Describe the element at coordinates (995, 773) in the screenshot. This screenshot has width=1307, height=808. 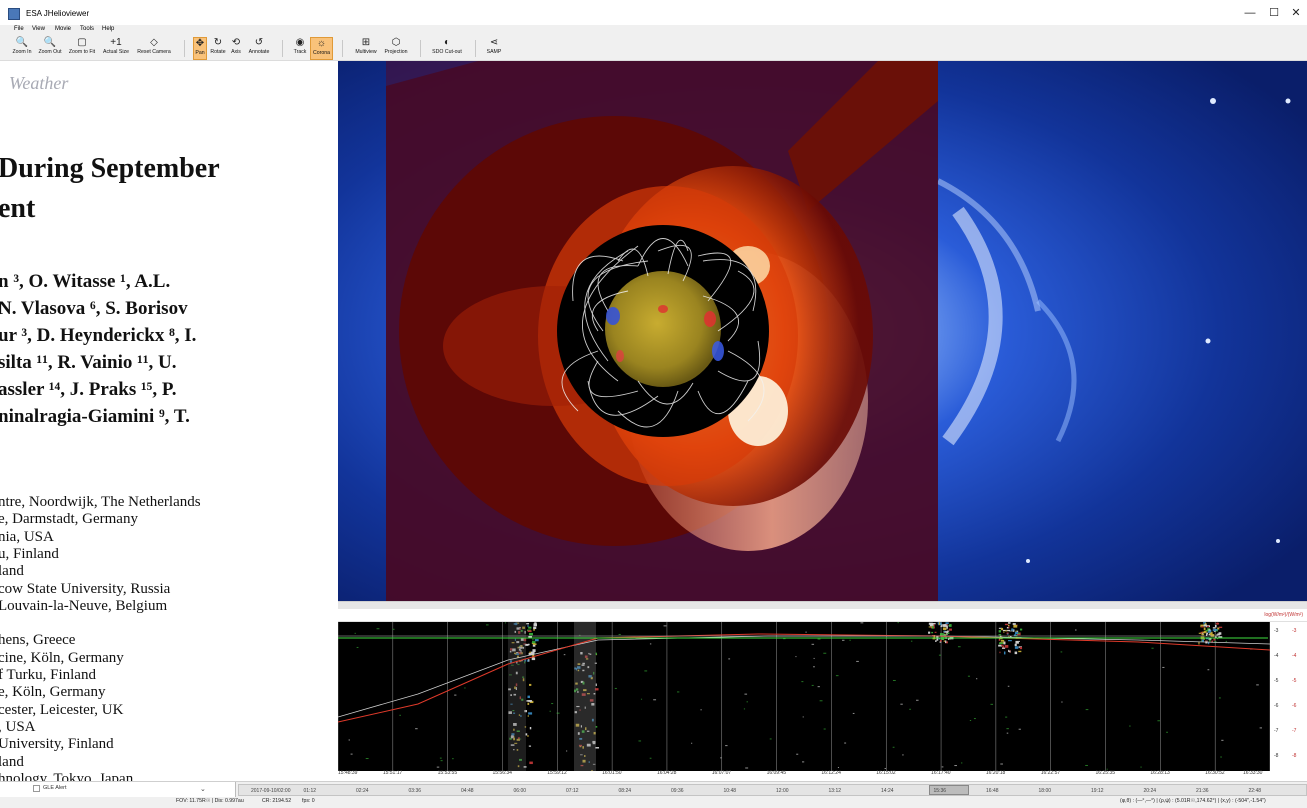
I see `timeline-tick-label: 16:20:18` at that location.